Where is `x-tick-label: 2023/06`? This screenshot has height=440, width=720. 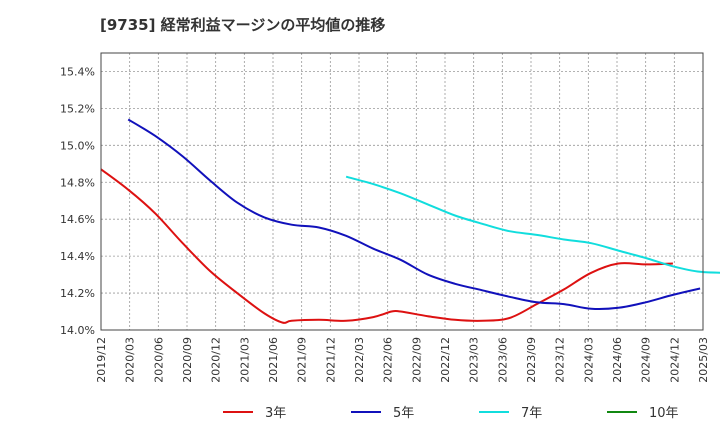 x-tick-label: 2023/06 is located at coordinates (502, 360).